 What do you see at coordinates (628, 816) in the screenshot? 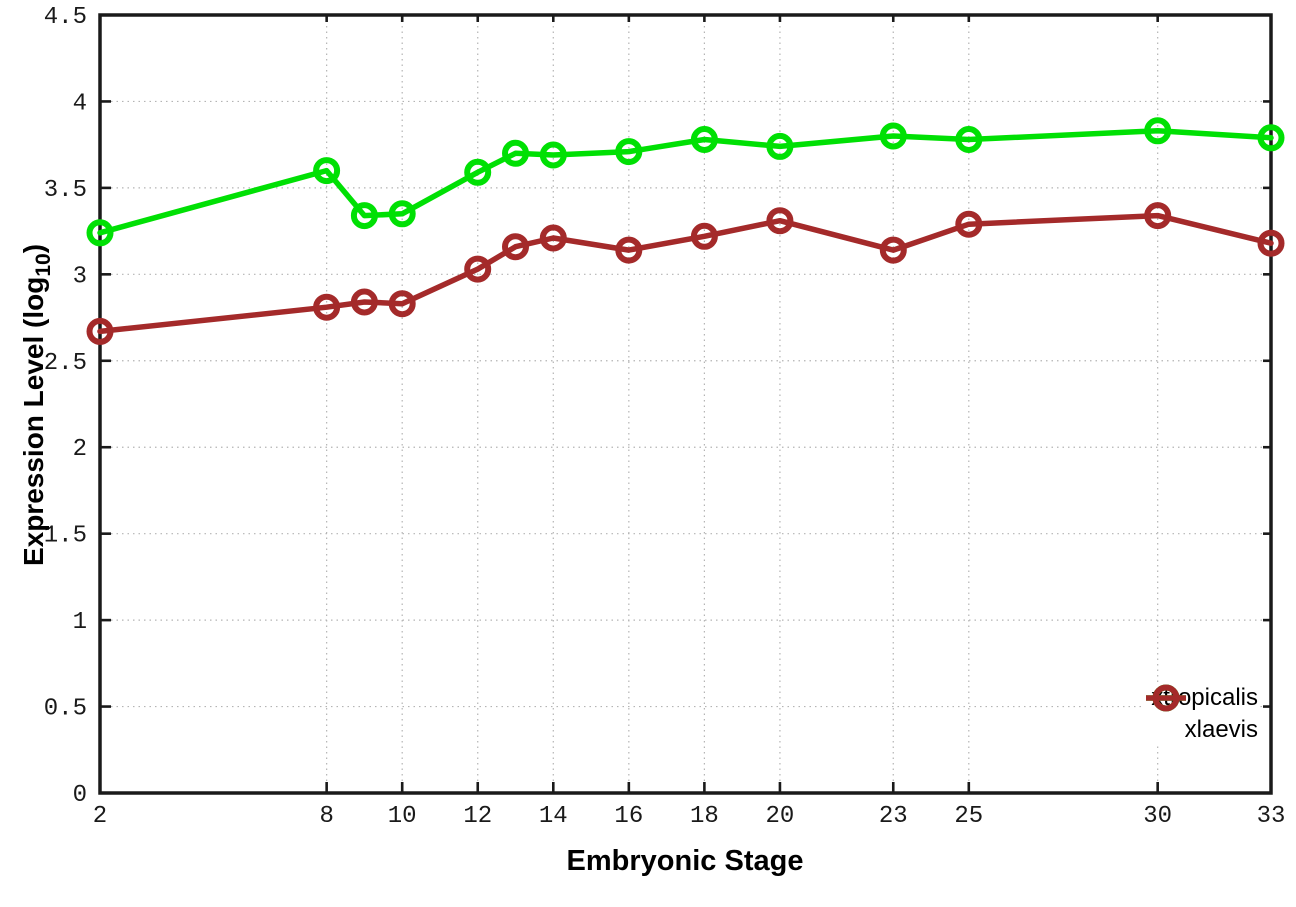
I see `x-tick-label: 16` at bounding box center [628, 816].